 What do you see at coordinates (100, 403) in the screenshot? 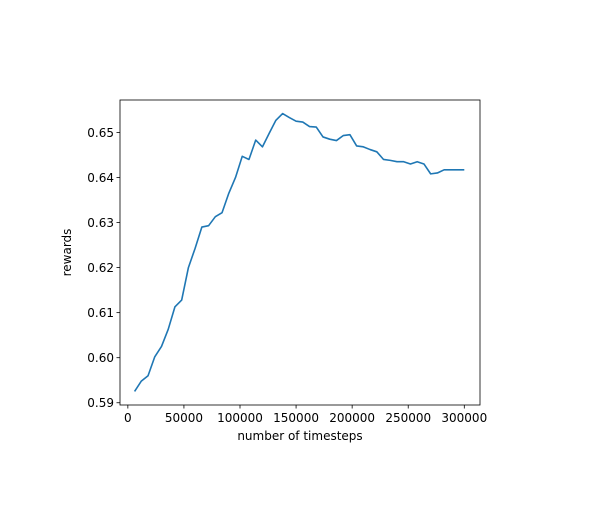
I see `y-tick-label: 0.59` at bounding box center [100, 403].